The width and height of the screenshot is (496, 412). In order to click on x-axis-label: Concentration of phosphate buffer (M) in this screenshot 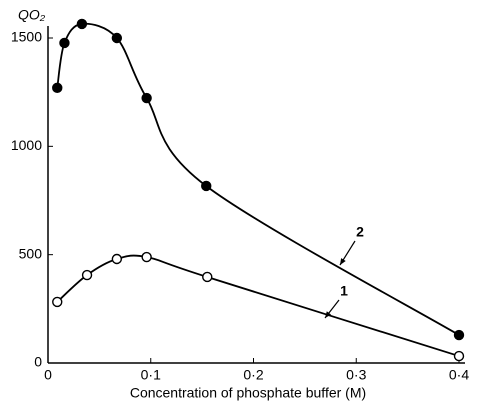, I will do `click(248, 393)`.